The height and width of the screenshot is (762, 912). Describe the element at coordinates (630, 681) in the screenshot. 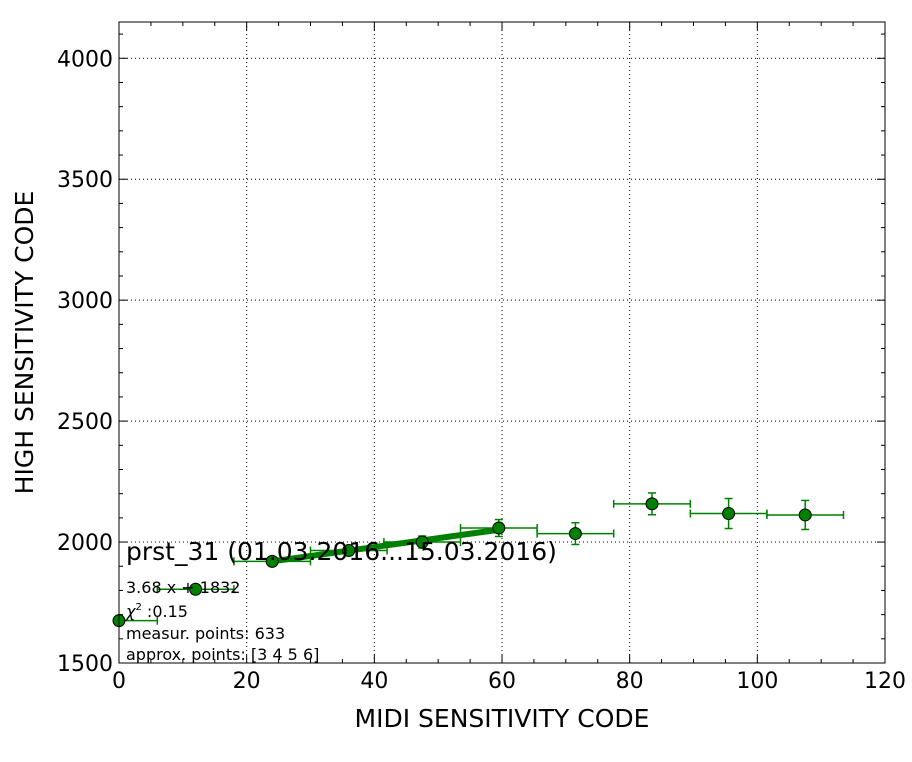

I see `x-tick-label: 80` at that location.